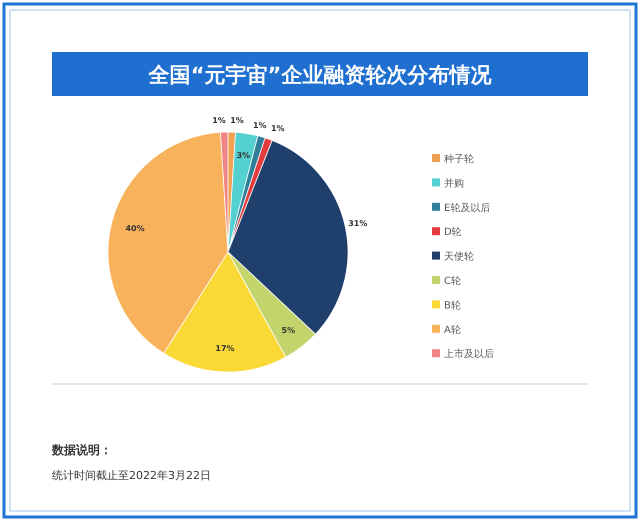 This screenshot has width=640, height=521. Describe the element at coordinates (459, 256) in the screenshot. I see `legend-label: 天使轮` at that location.